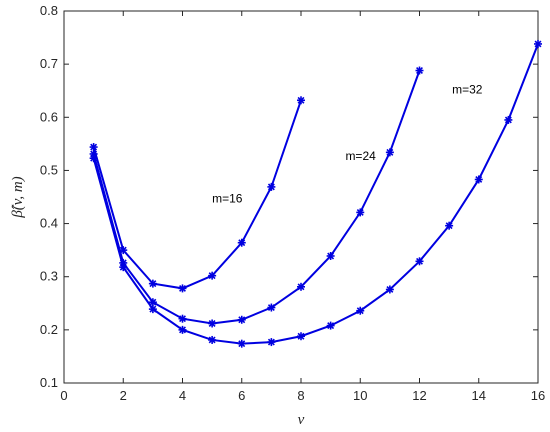 The height and width of the screenshot is (432, 550). Describe the element at coordinates (49, 329) in the screenshot. I see `y-tick-label: 0.2` at that location.